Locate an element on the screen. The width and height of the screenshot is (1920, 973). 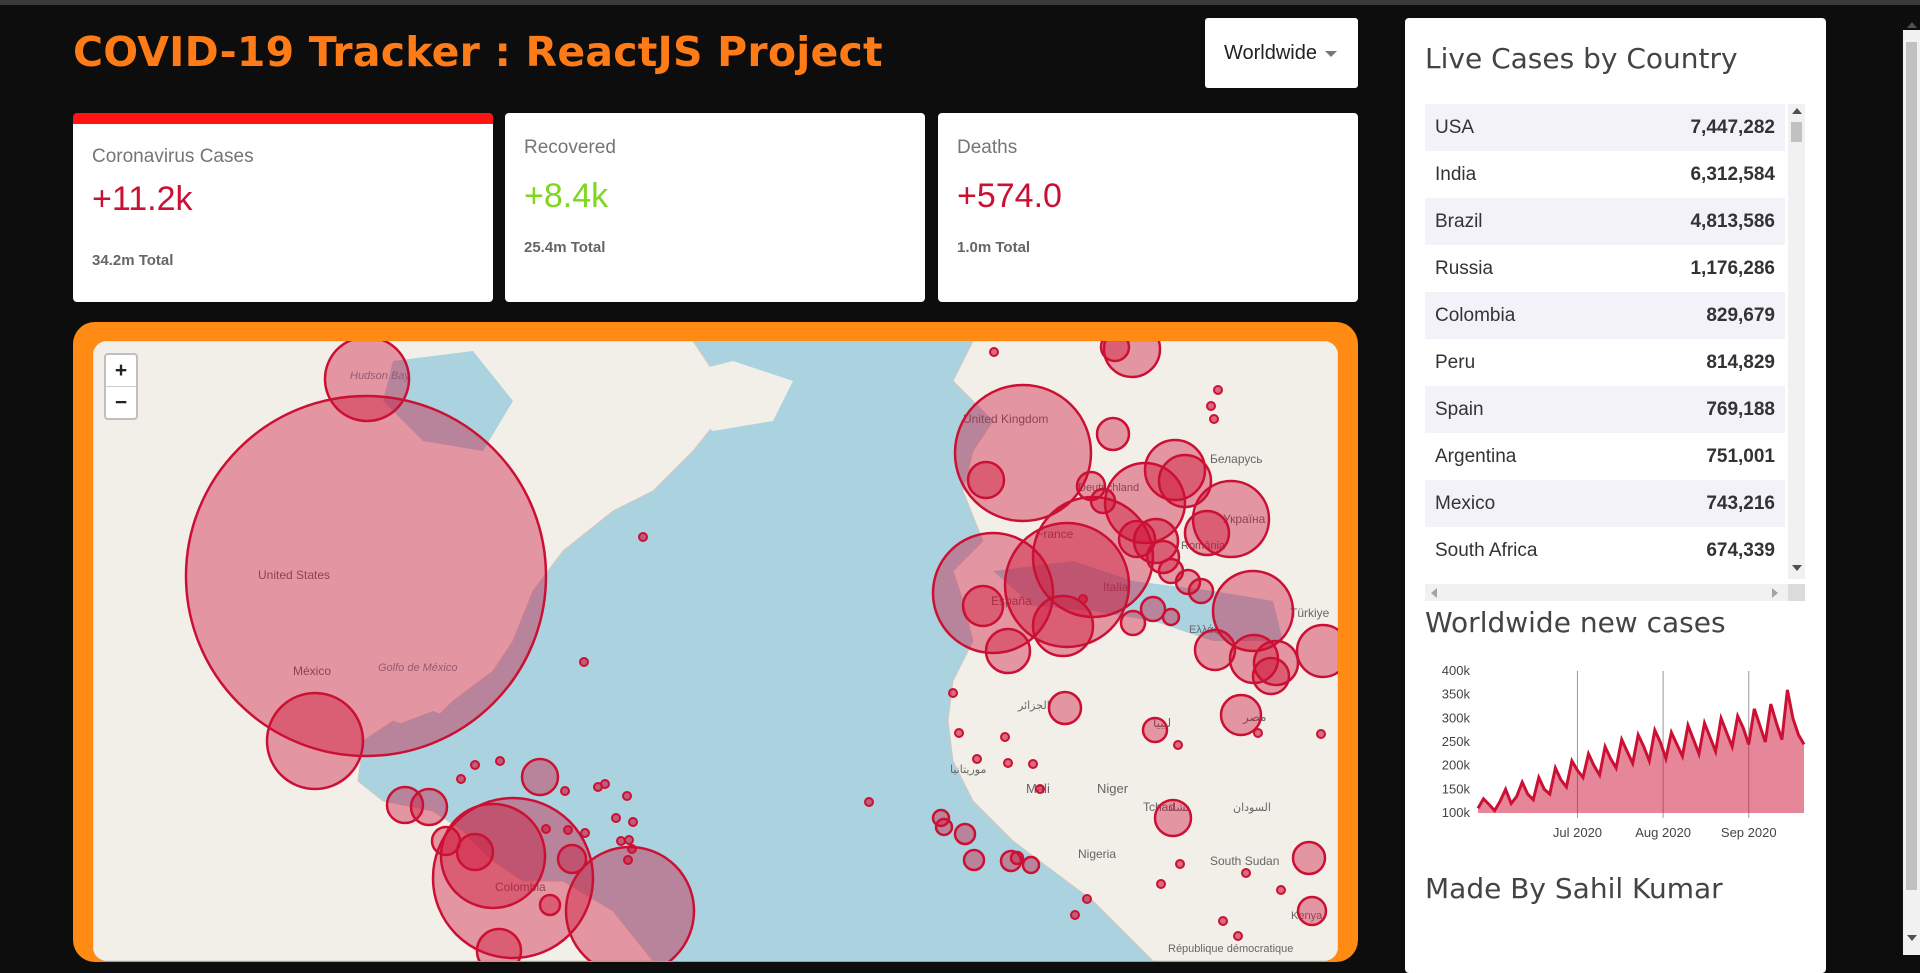
y-tick-label: 250k is located at coordinates (1456, 741).